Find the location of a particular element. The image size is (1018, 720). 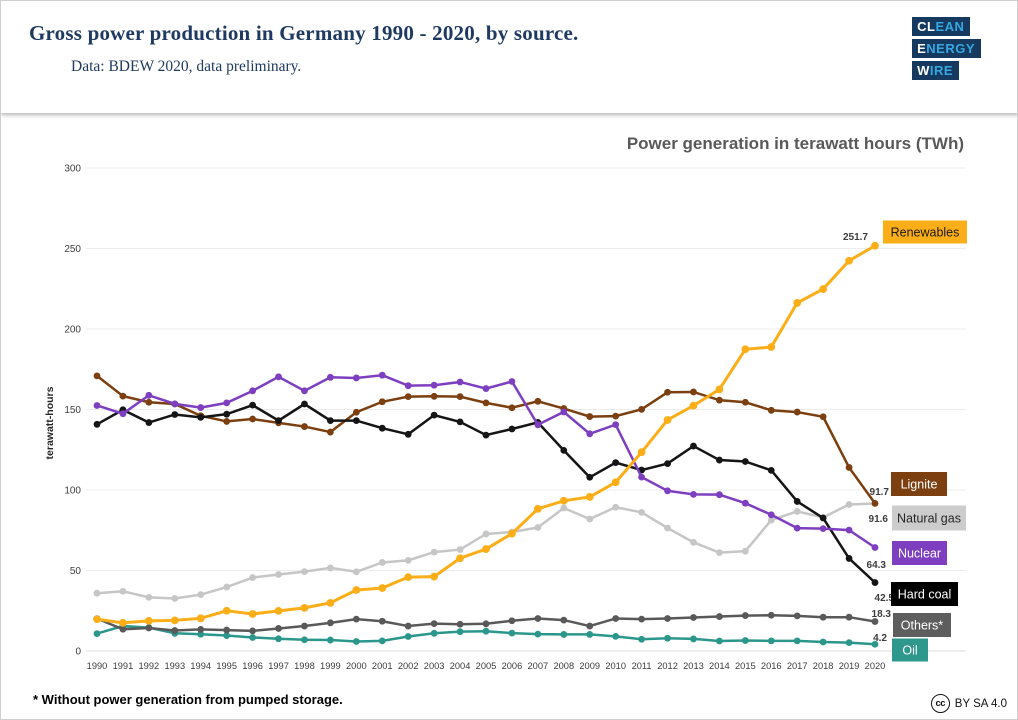

x-tick-label: 2008 is located at coordinates (563, 666).